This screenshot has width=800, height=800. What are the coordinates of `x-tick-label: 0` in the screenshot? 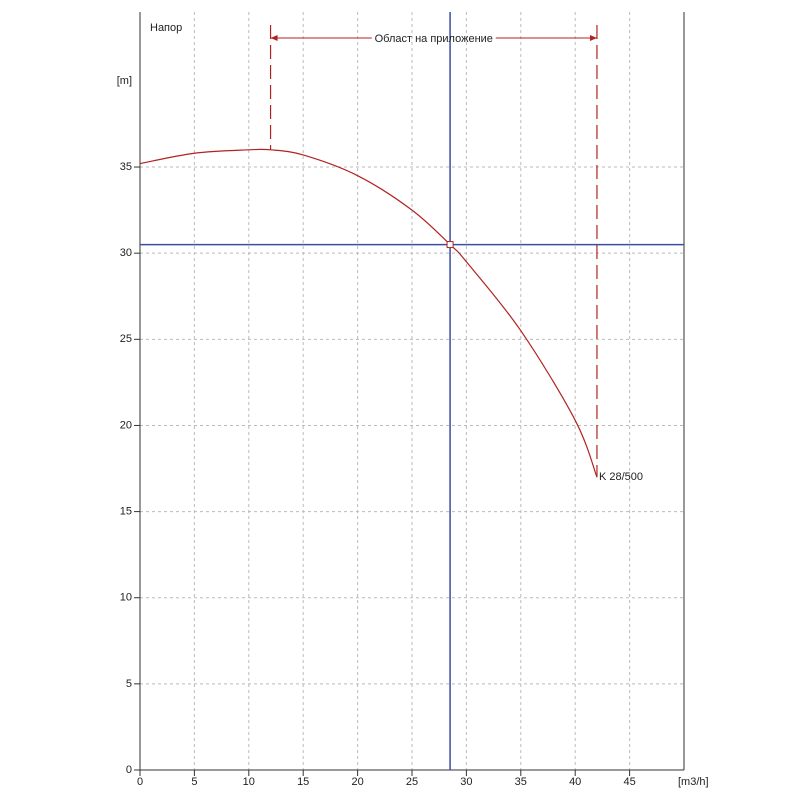 It's located at (140, 782).